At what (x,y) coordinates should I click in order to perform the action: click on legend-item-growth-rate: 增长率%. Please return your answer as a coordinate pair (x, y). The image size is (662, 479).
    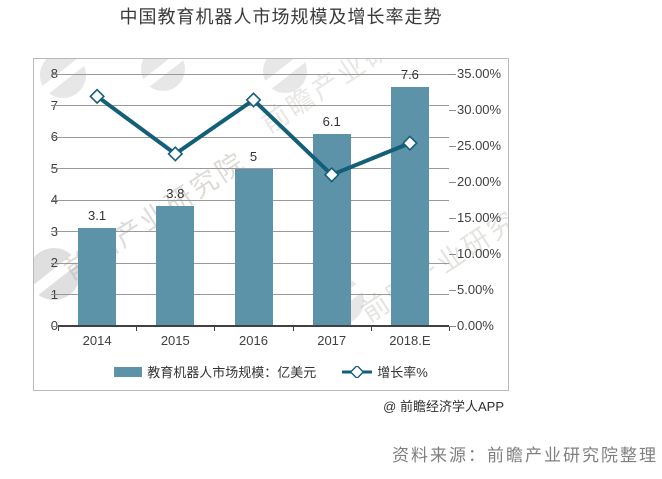
    Looking at the image, I should click on (385, 371).